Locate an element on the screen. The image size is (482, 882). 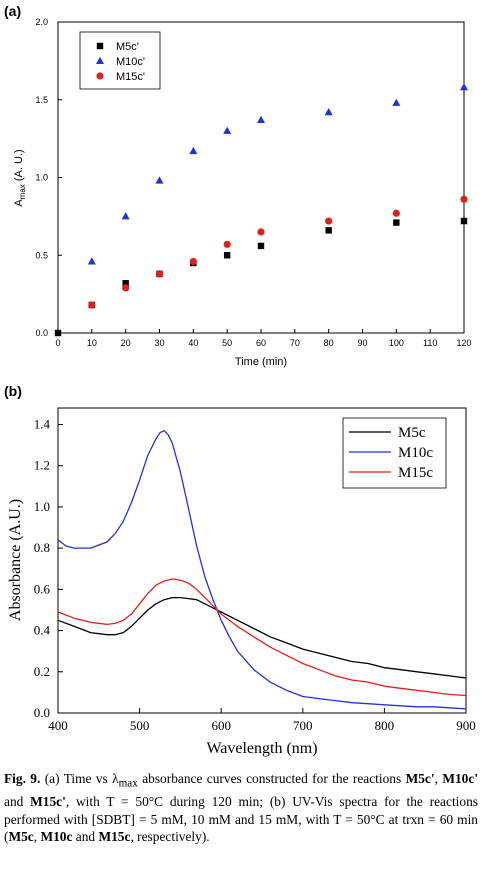
chart-b-legend-label: M10c is located at coordinates (415, 453).